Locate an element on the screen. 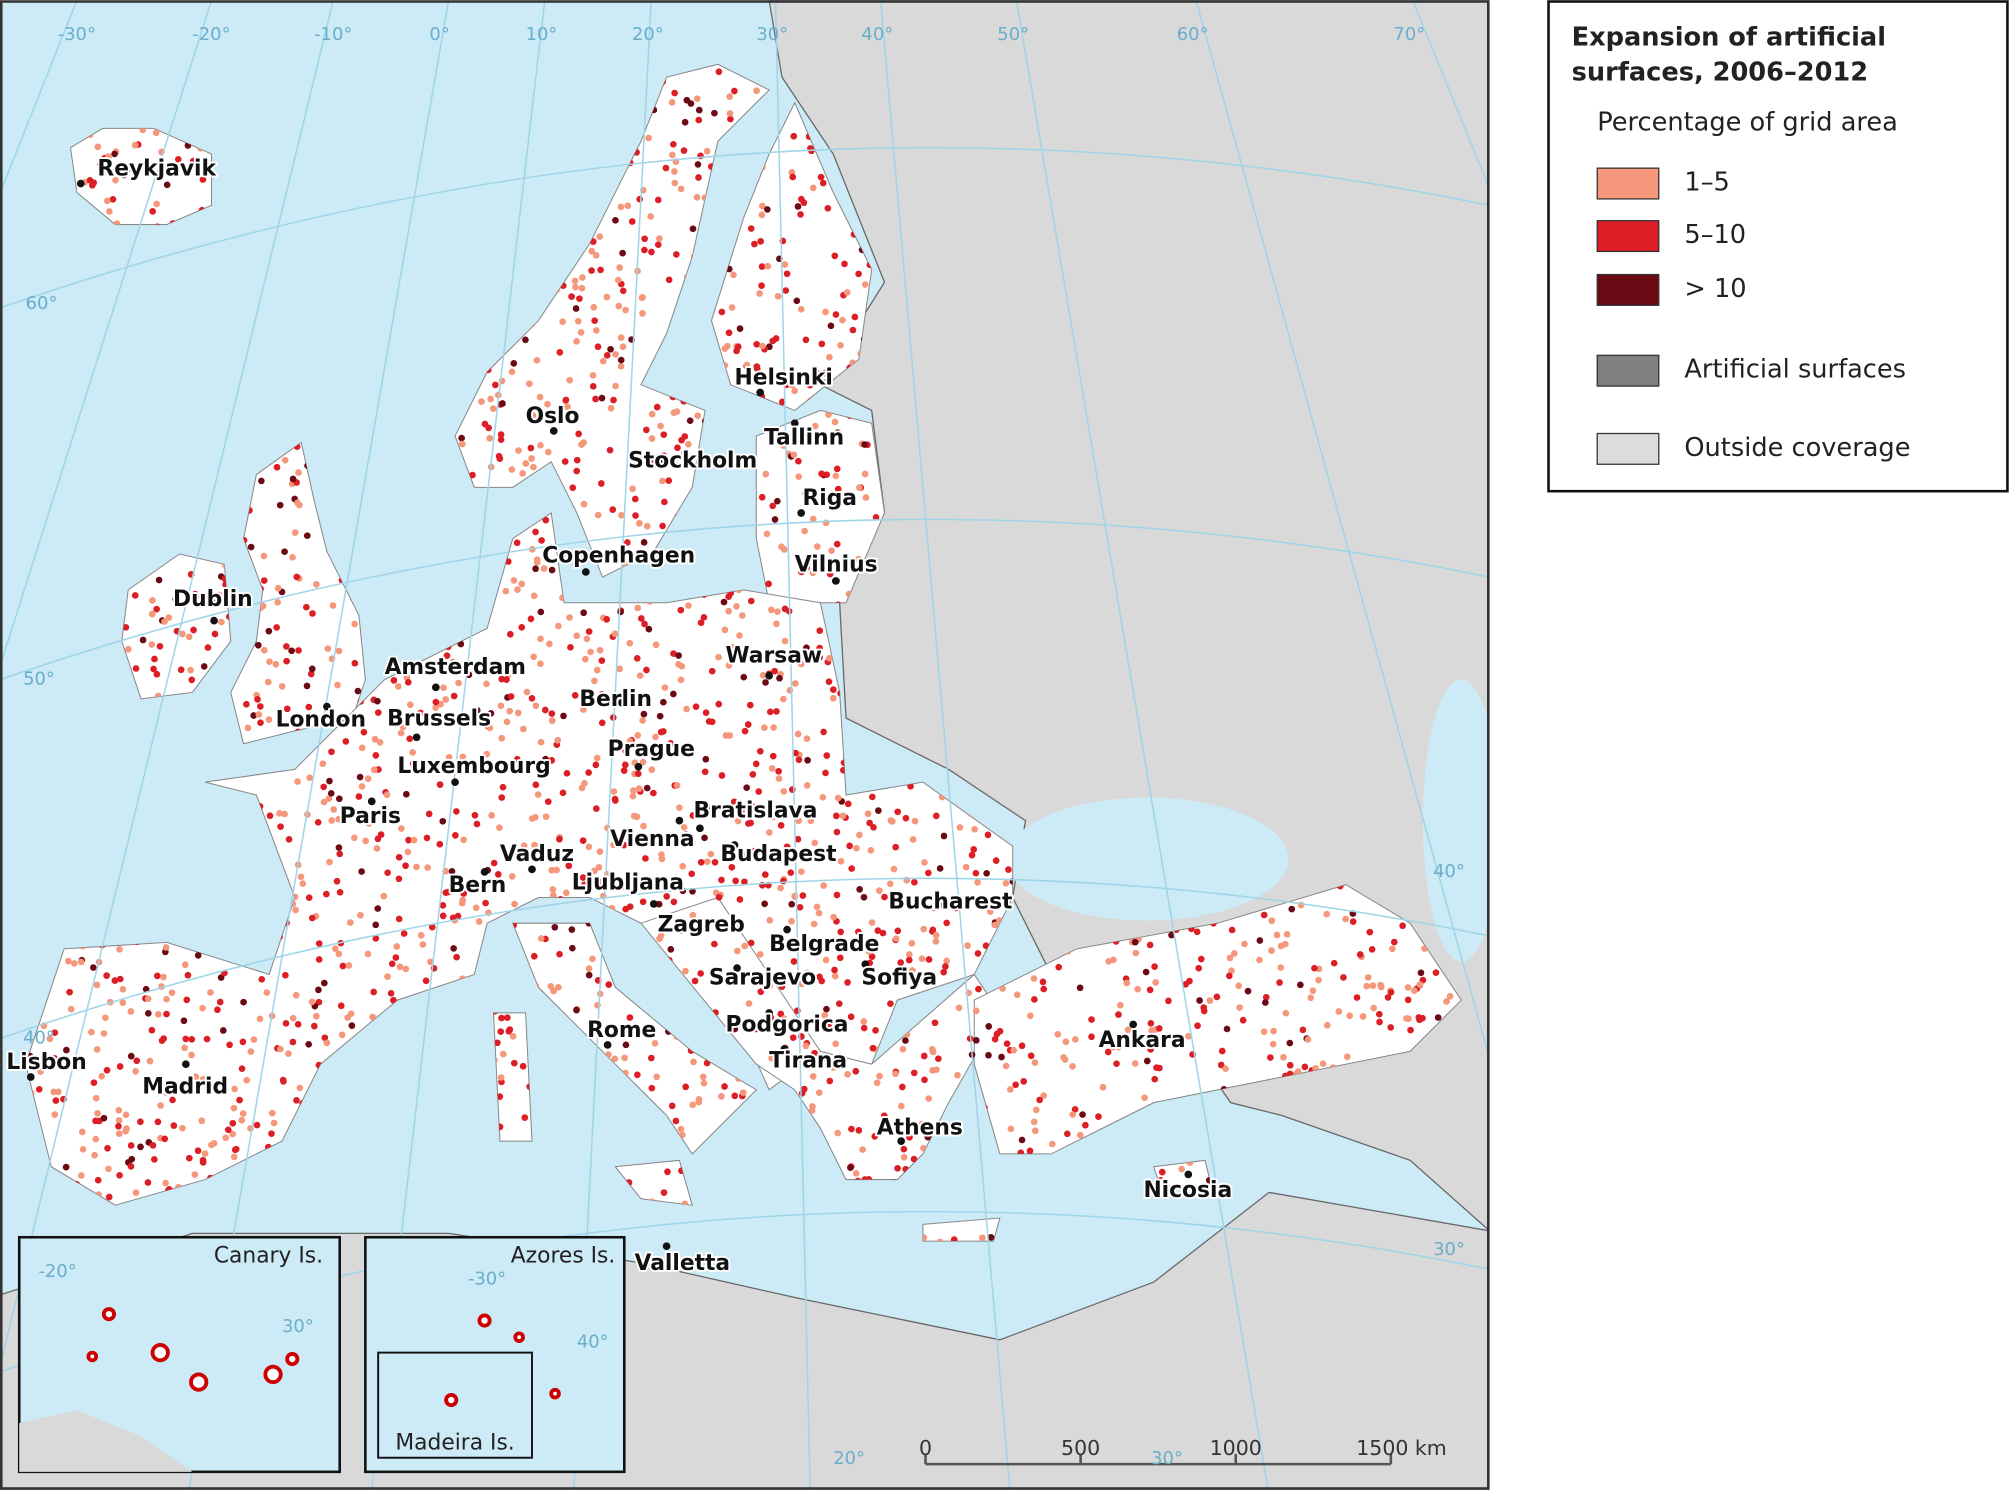 The width and height of the screenshot is (2010, 1490). coverage-region is located at coordinates (653, 1182).